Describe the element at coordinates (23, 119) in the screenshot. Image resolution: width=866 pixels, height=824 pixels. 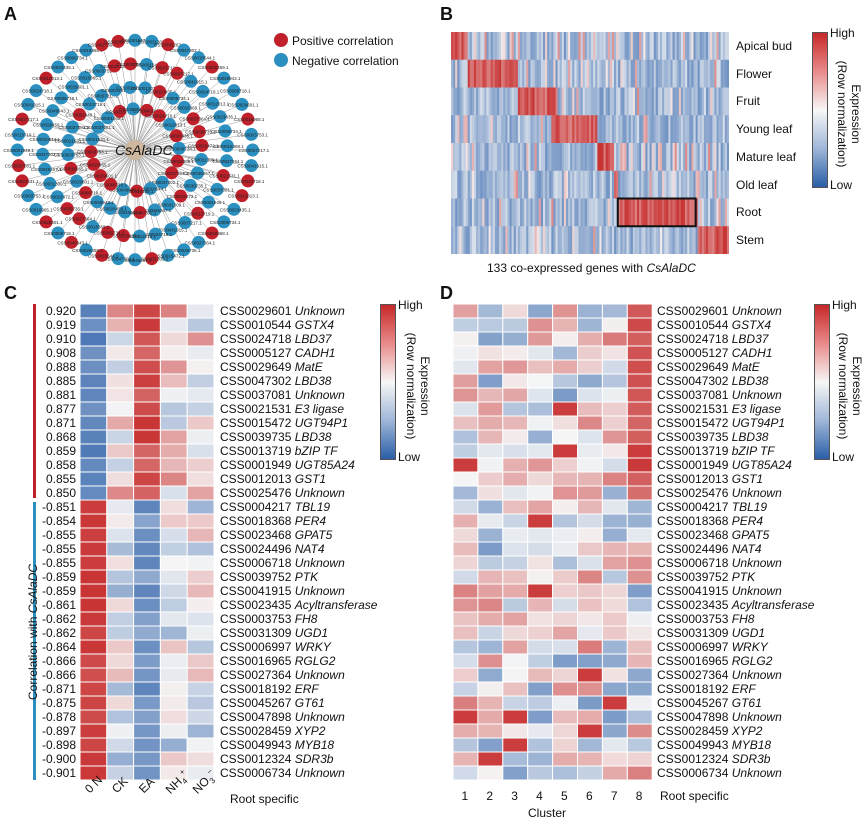
I see `node-label: CSS0007217.1` at that location.